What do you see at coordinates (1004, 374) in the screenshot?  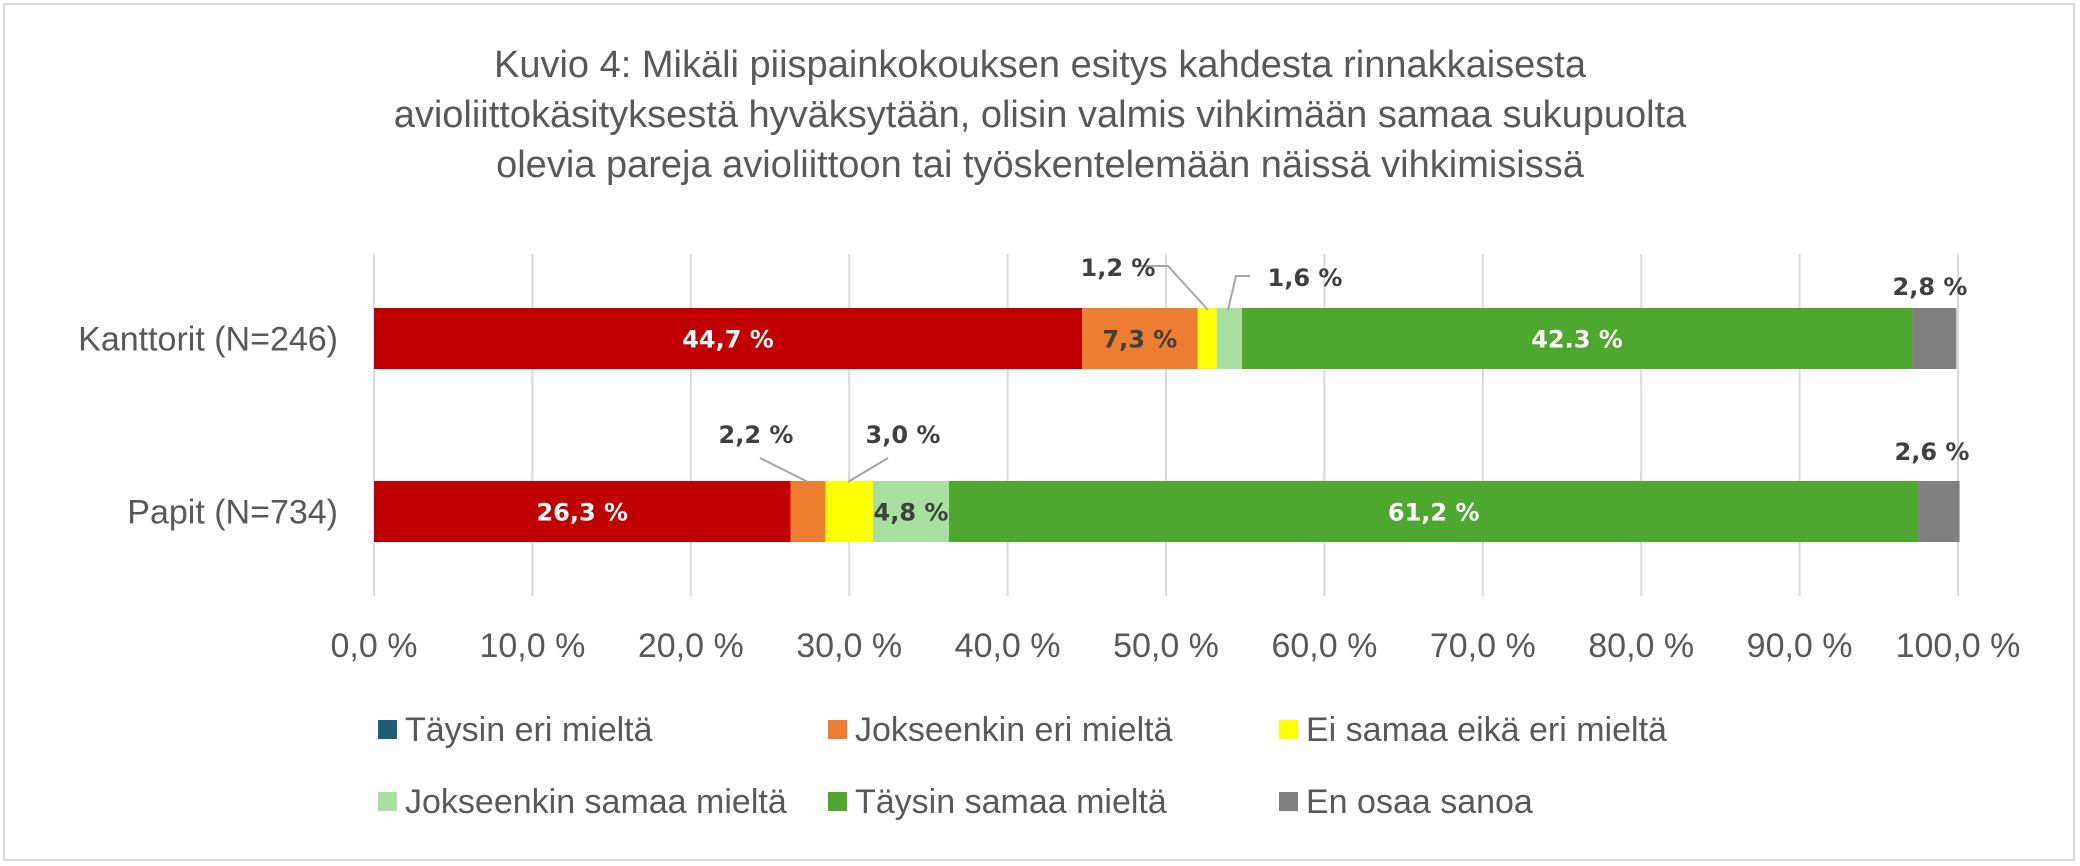 I see `leader-lines` at bounding box center [1004, 374].